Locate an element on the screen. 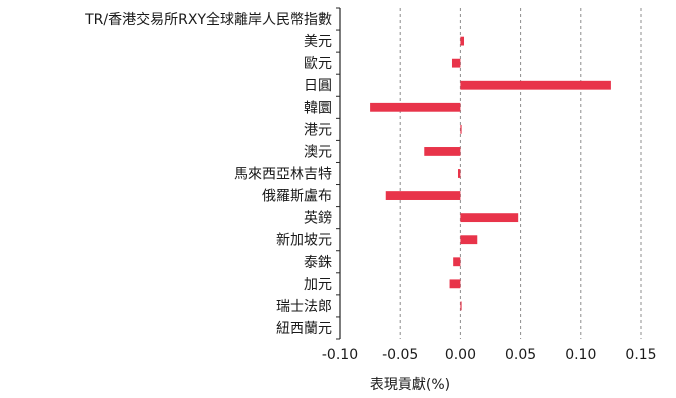 Image resolution: width=676 pixels, height=398 pixels. category-label: TR/香港交易所RXY全球離岸人民幣指數 is located at coordinates (208, 19).